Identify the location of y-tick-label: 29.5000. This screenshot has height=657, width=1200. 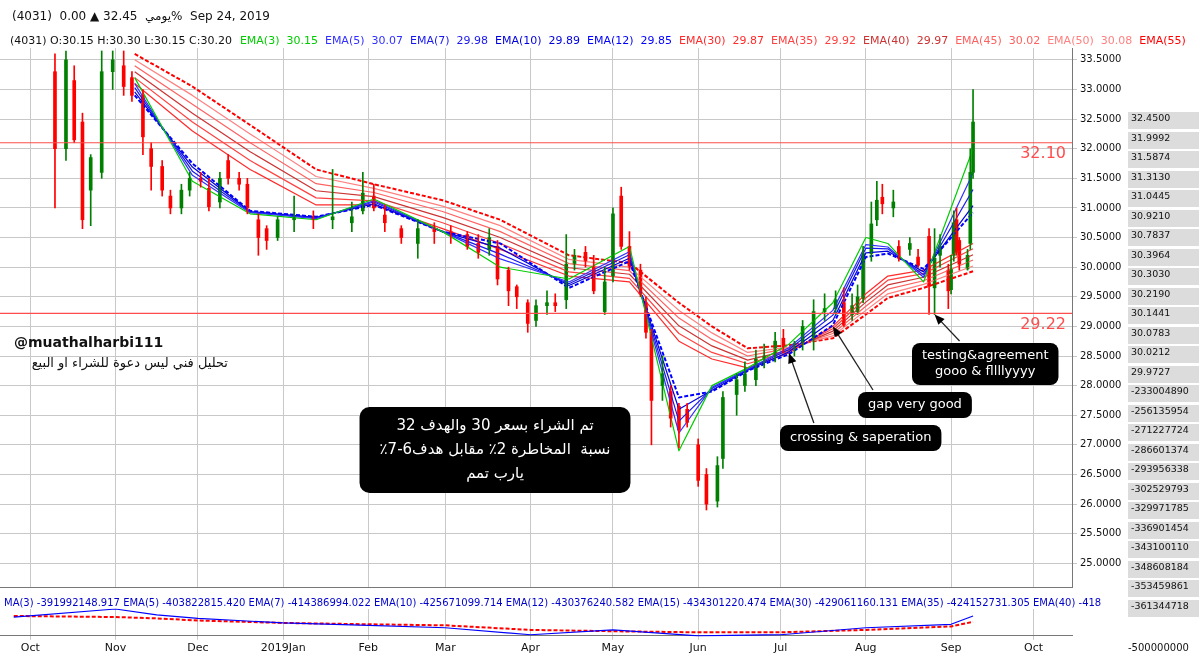
(1101, 296).